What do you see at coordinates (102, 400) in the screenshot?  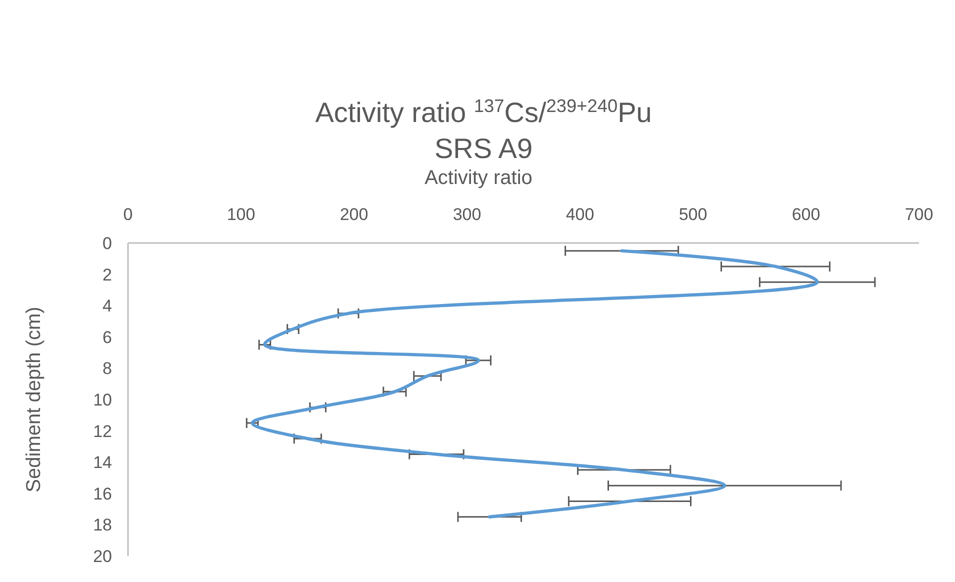 I see `y-tick-label: 10` at bounding box center [102, 400].